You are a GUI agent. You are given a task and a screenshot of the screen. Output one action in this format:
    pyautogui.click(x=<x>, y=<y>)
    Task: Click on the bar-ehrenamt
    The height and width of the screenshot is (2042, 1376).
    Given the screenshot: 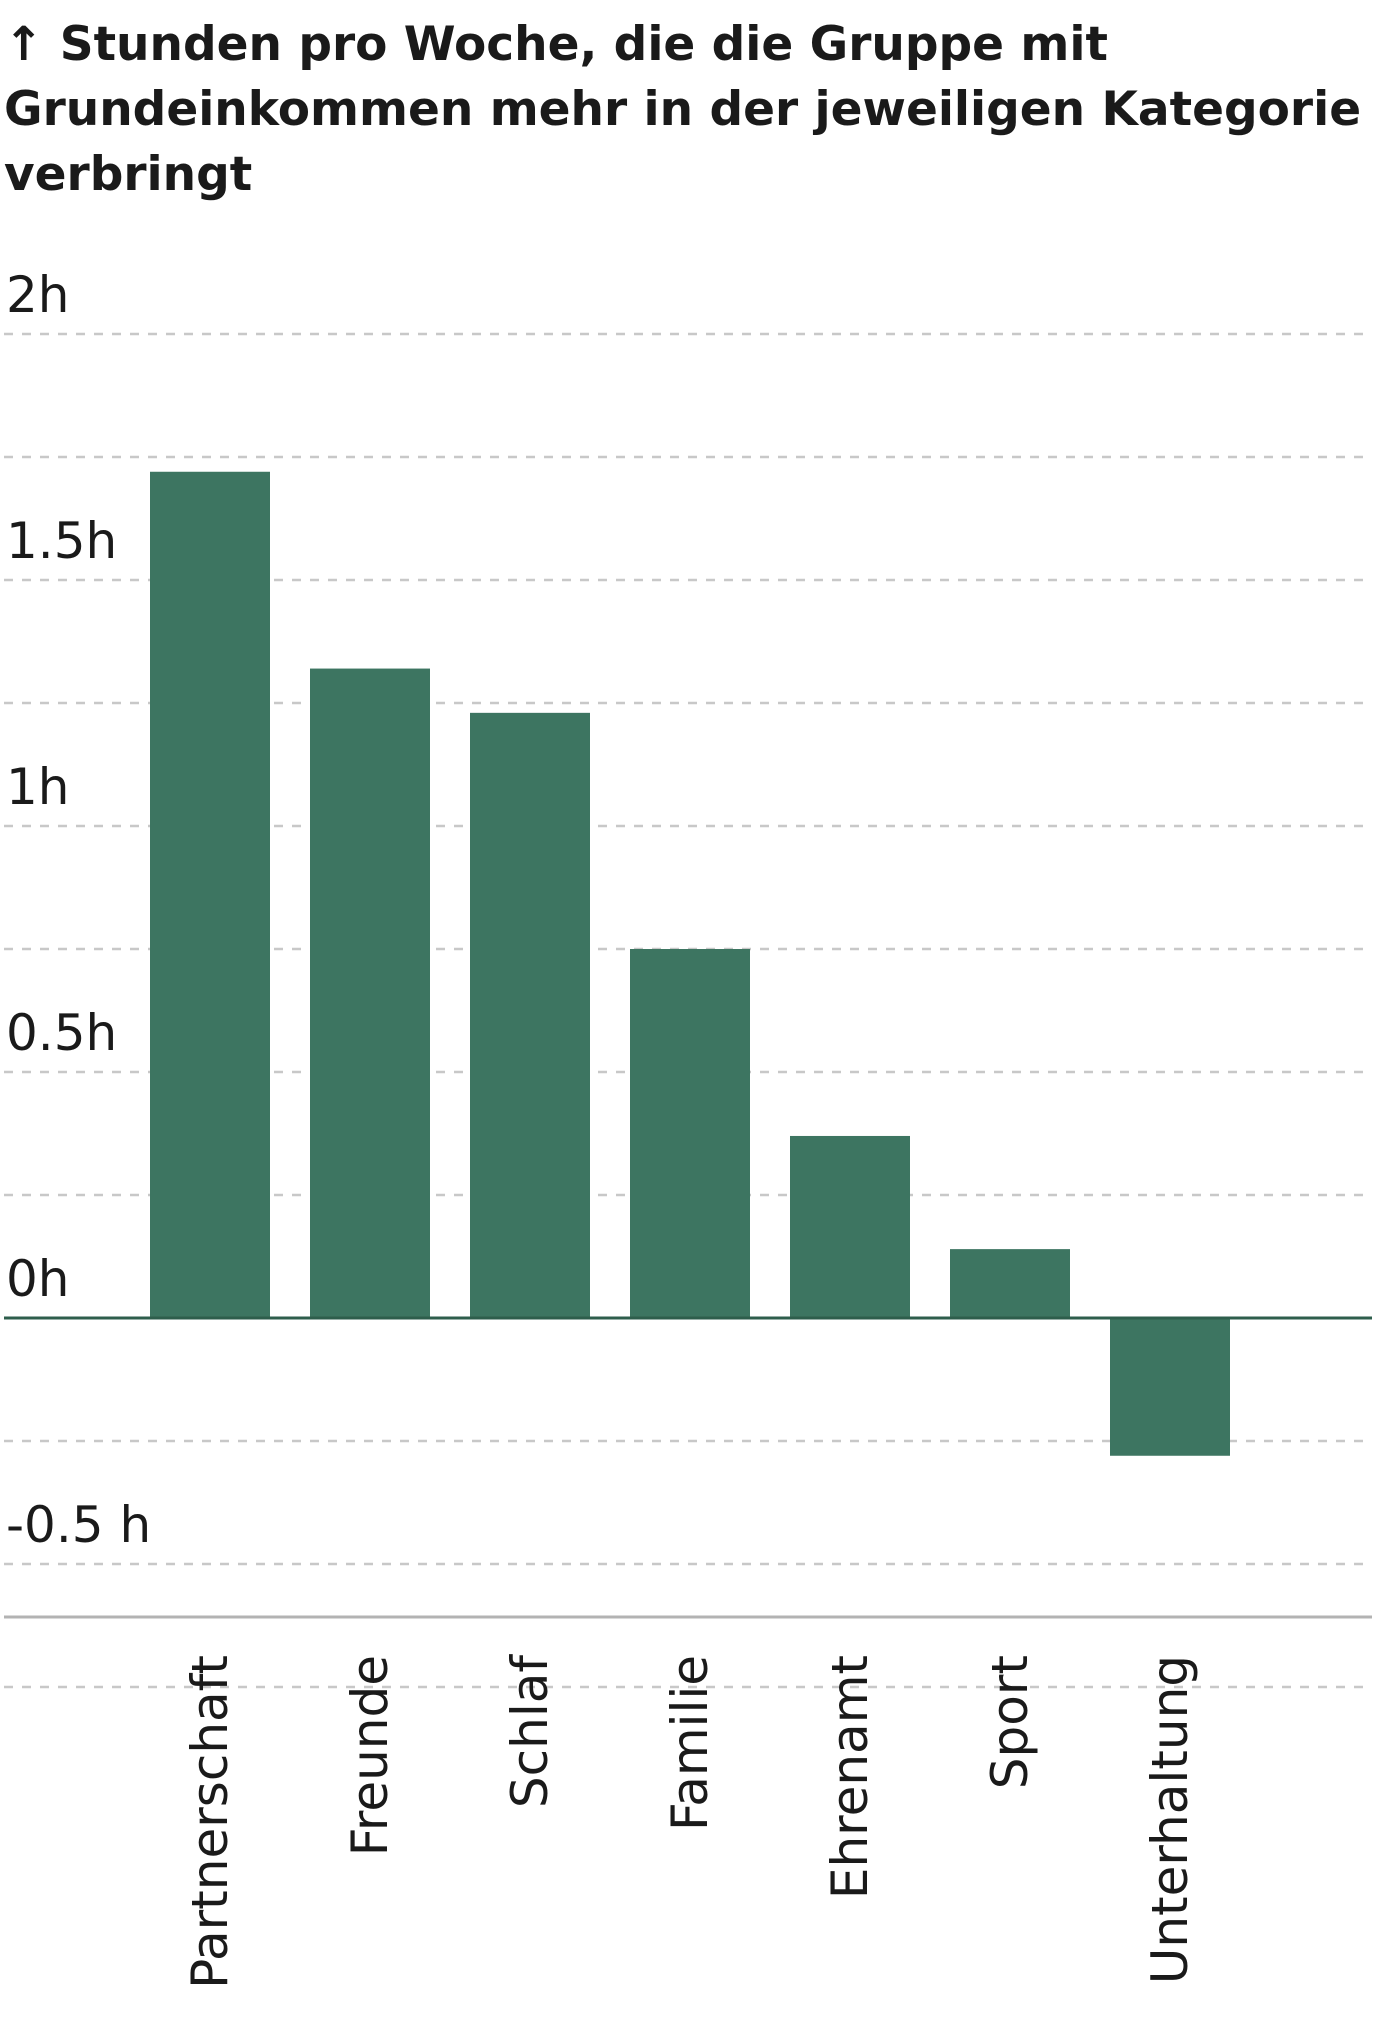 What is the action you would take?
    pyautogui.click(x=850, y=1226)
    